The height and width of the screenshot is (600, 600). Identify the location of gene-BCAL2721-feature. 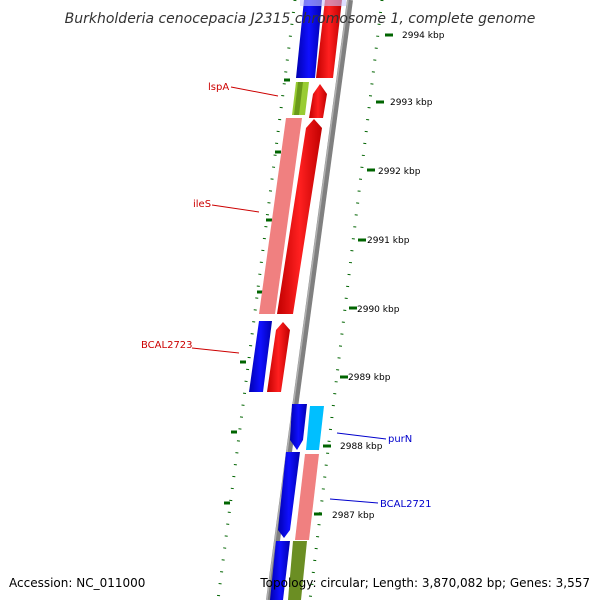
(307, 497).